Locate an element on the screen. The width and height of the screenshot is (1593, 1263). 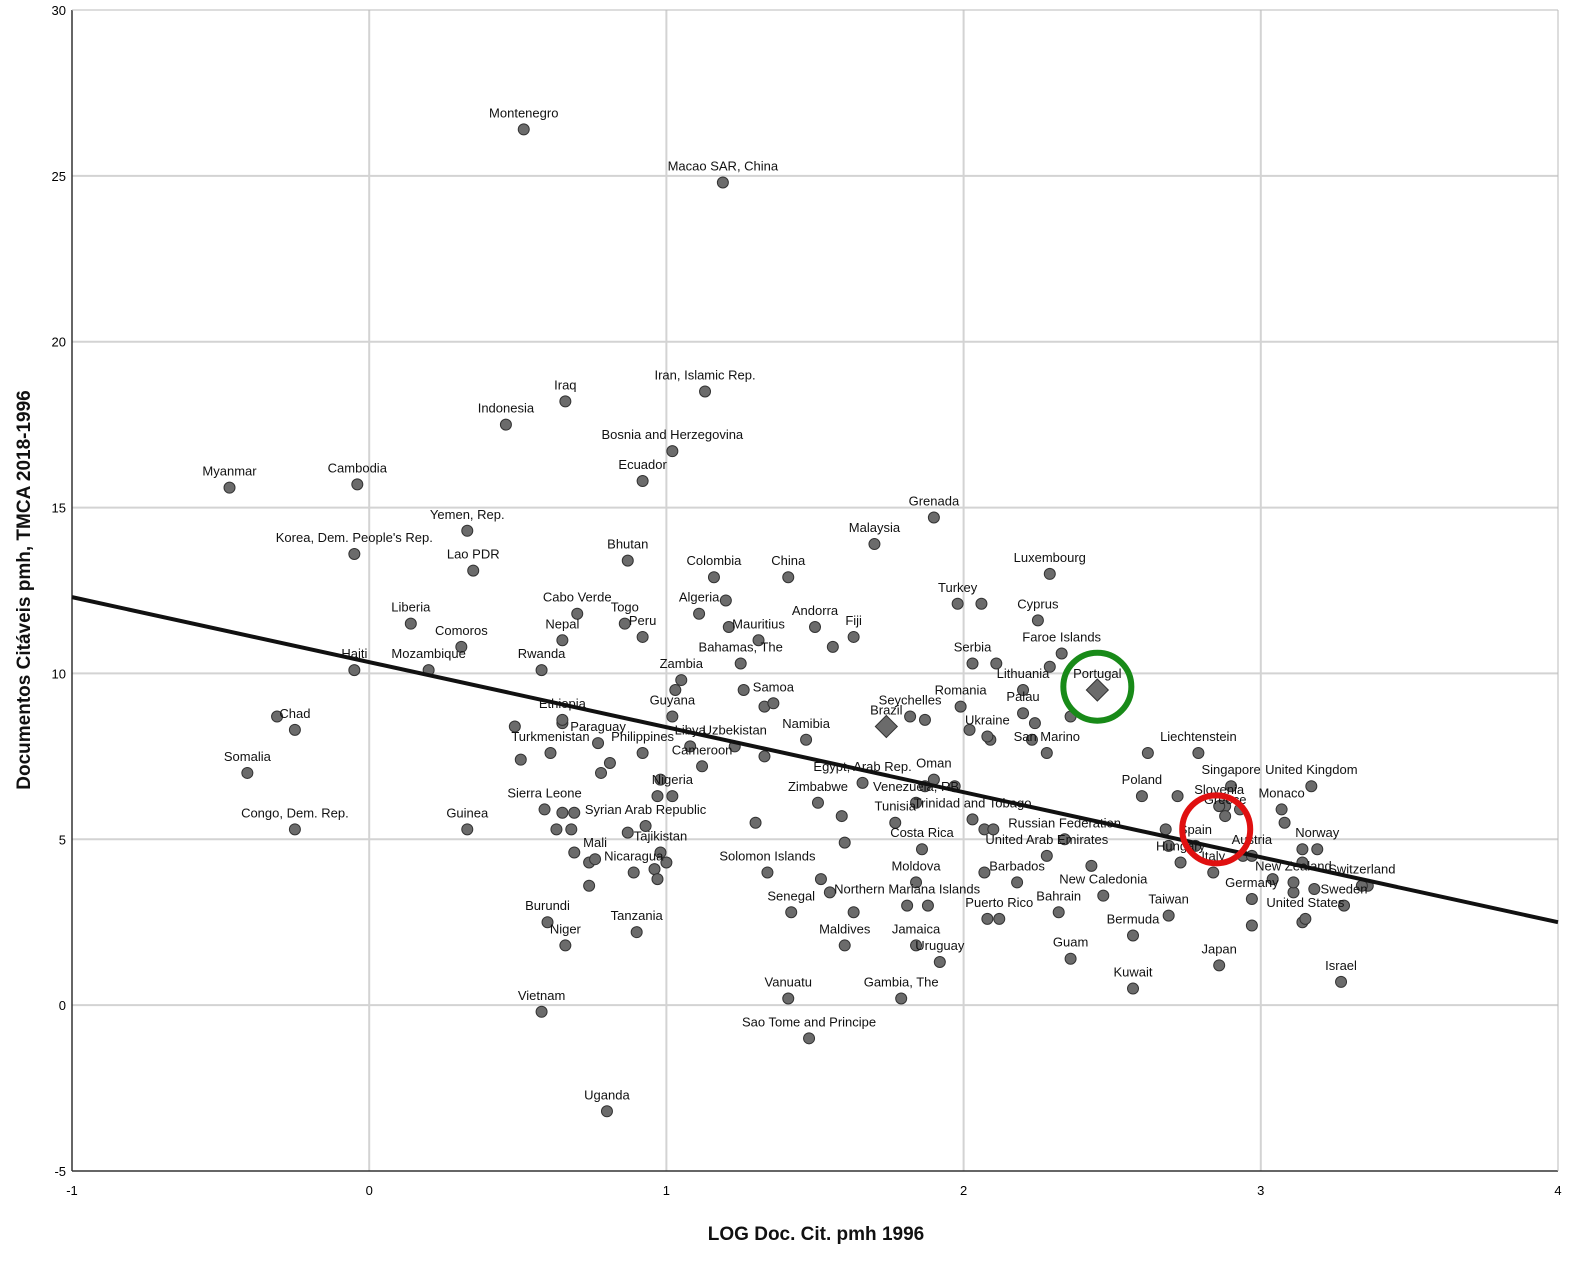
point-label: Portugal is located at coordinates (1097, 673).